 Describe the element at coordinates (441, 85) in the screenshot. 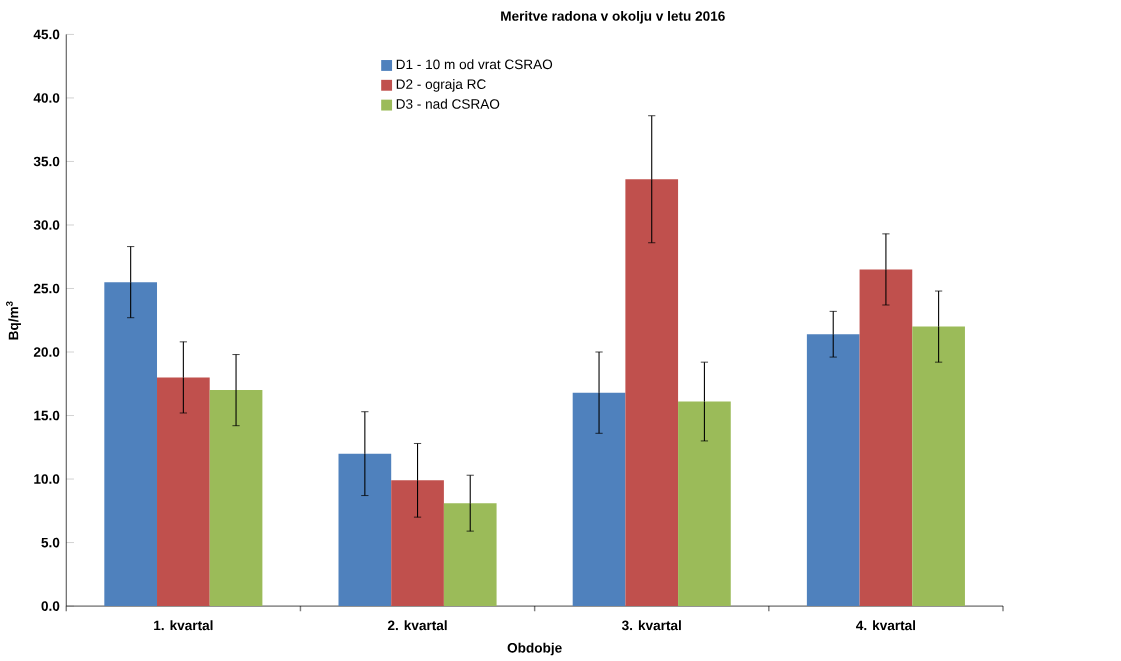

I see `legend-label: D2 - ograja RC` at that location.